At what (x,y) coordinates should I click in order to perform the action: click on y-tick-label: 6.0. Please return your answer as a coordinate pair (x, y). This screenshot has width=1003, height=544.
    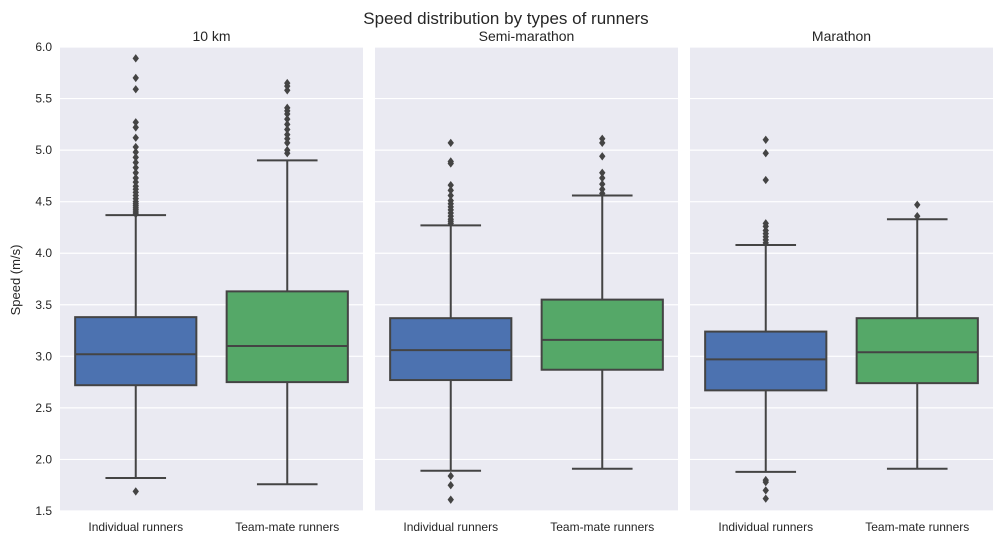
    Looking at the image, I should click on (43, 47).